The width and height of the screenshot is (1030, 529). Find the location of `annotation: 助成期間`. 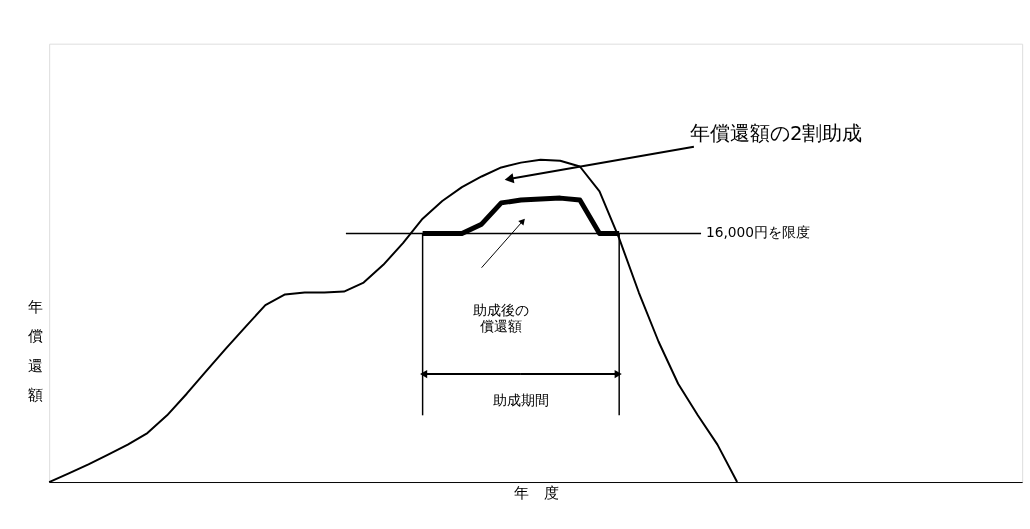

annotation: 助成期間 is located at coordinates (520, 400).